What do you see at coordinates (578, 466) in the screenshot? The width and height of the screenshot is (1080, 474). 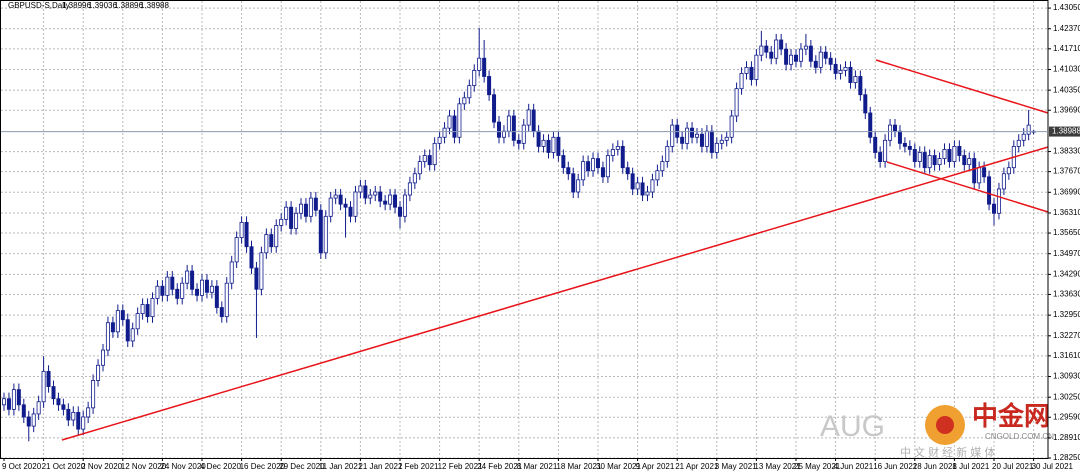 I see `x-tick-label: 18 Mar 2021` at bounding box center [578, 466].